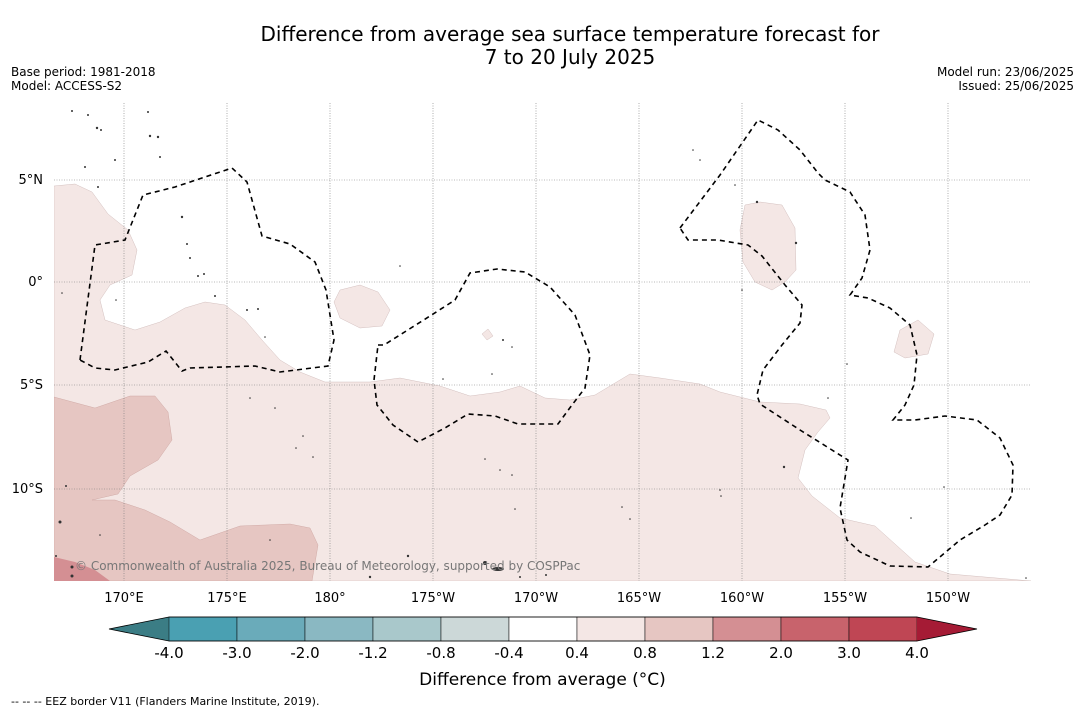 The image size is (1085, 713). What do you see at coordinates (781, 653) in the screenshot?
I see `colorbar-tick-label: 2.0` at bounding box center [781, 653].